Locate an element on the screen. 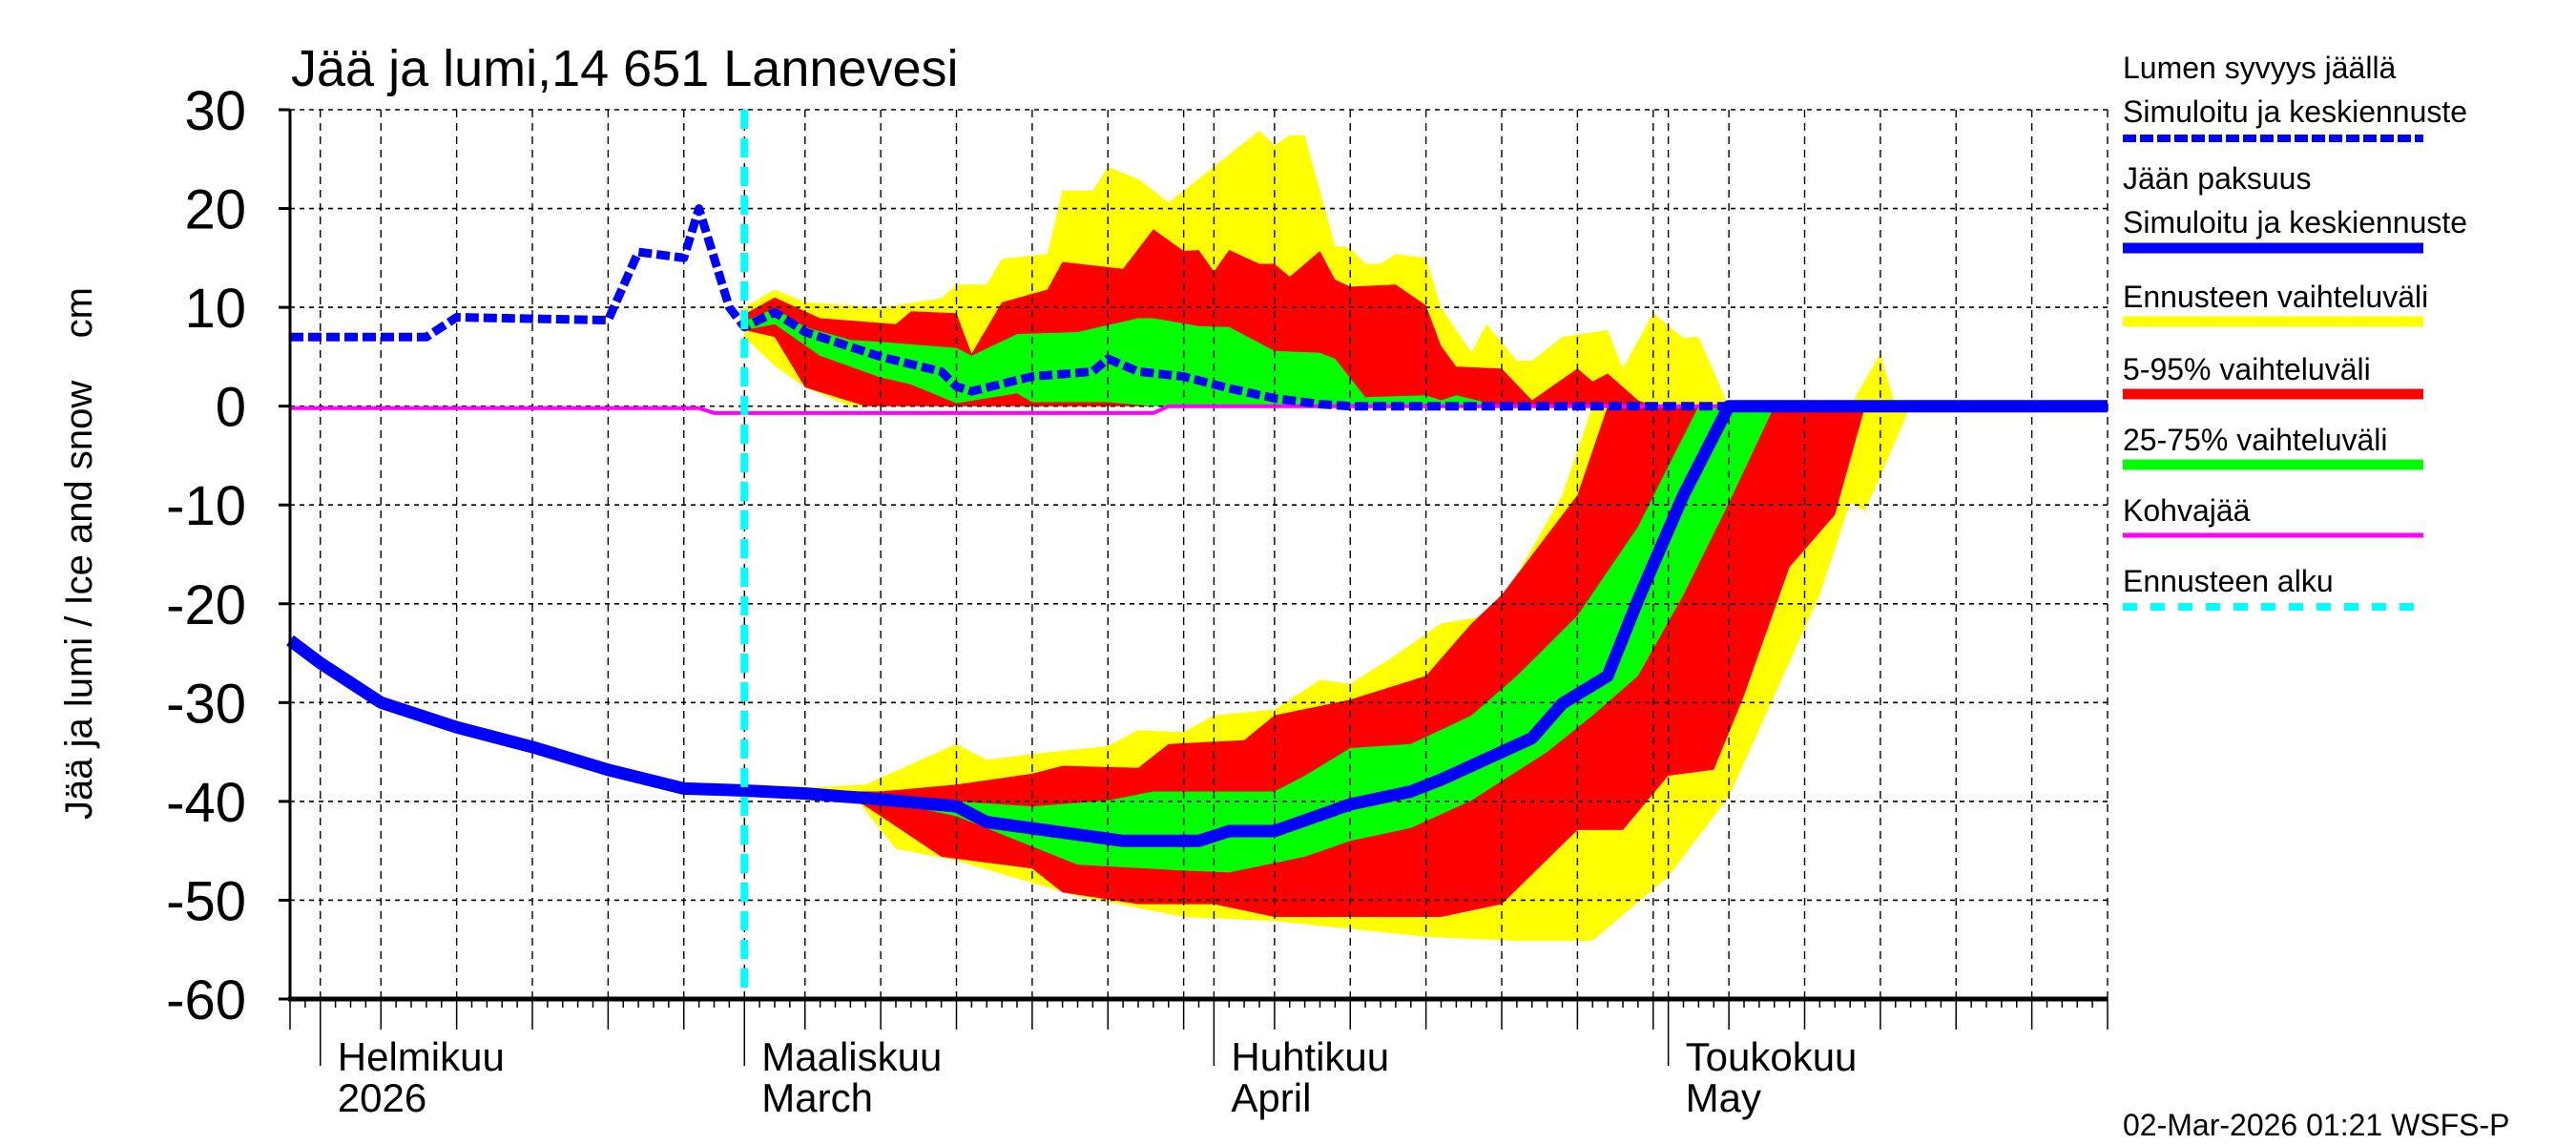 The width and height of the screenshot is (2576, 1145). legend-label: 25-75% vaihteluväli is located at coordinates (2255, 440).